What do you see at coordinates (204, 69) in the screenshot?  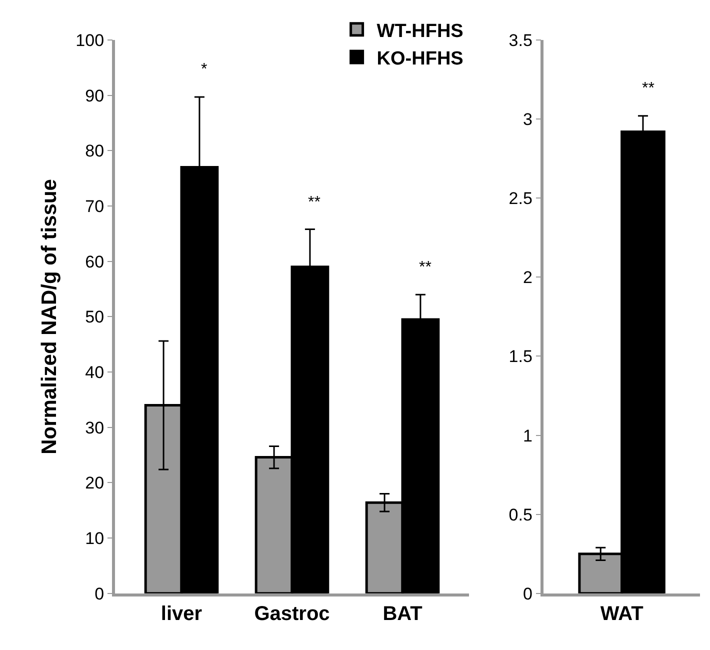 I see `annotation: *` at bounding box center [204, 69].